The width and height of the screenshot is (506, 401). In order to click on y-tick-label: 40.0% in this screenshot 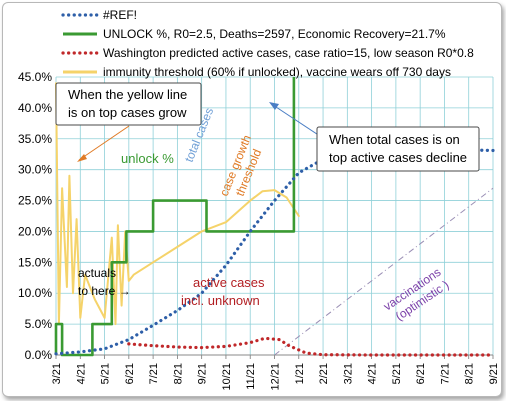, I will do `click(35, 108)`.